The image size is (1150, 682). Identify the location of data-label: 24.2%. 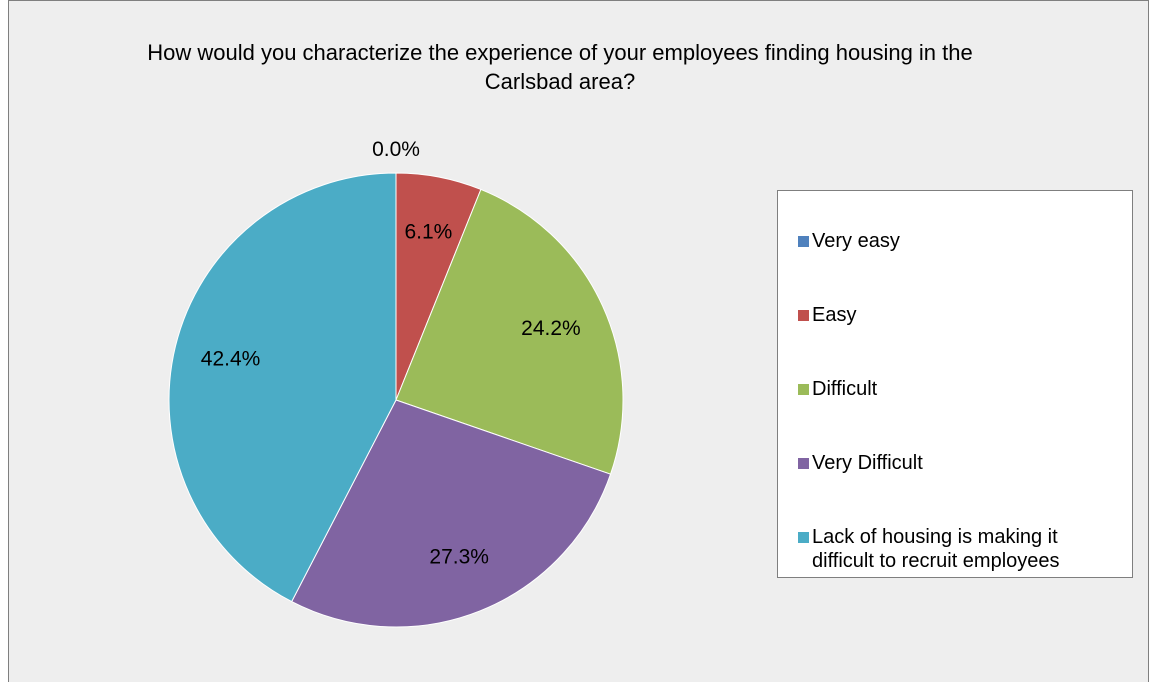
(551, 328).